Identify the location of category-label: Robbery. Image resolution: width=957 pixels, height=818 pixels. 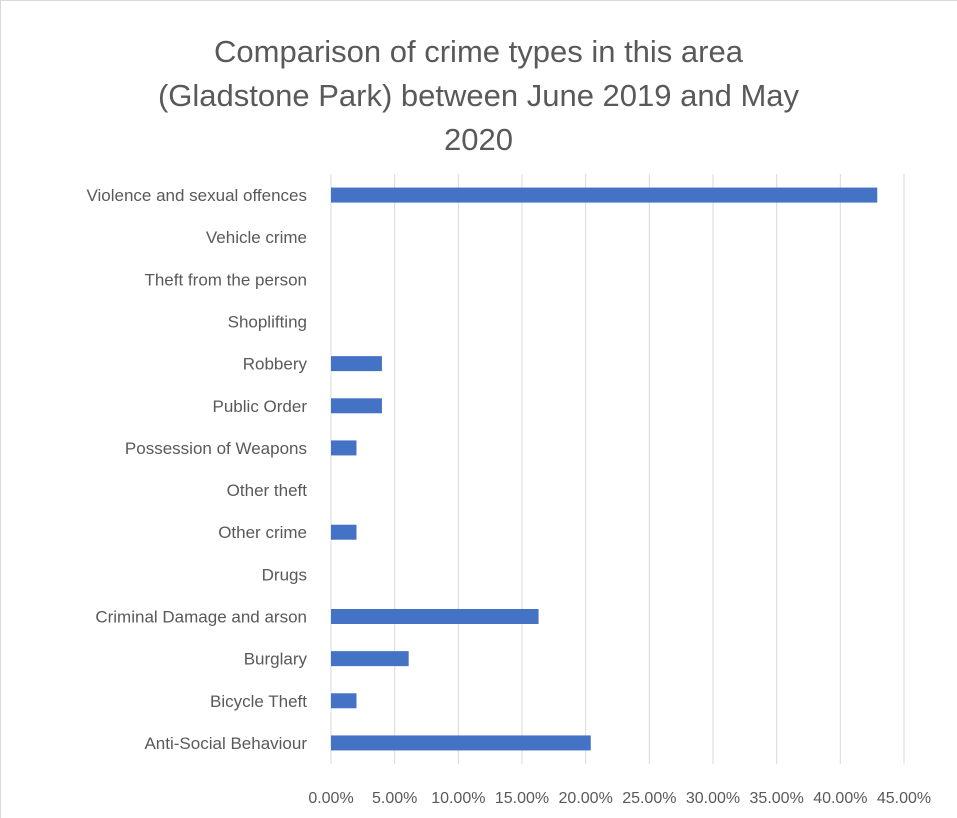
(275, 364).